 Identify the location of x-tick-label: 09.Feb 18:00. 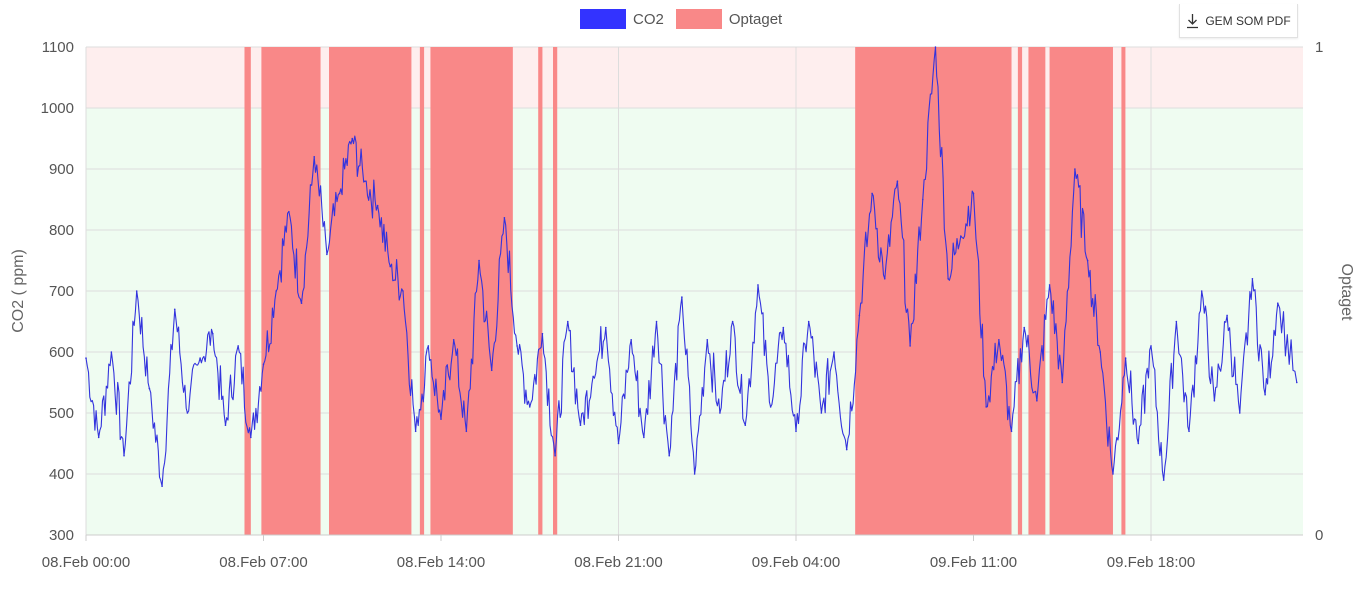
(1151, 562).